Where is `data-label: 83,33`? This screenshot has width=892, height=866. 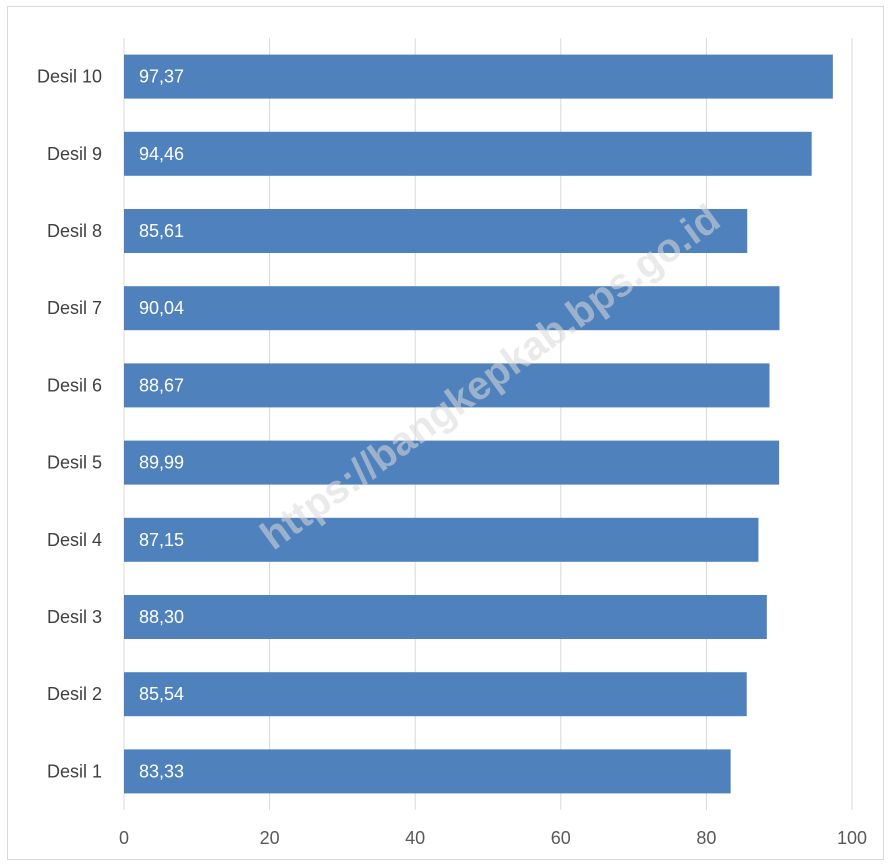
data-label: 83,33 is located at coordinates (161, 771).